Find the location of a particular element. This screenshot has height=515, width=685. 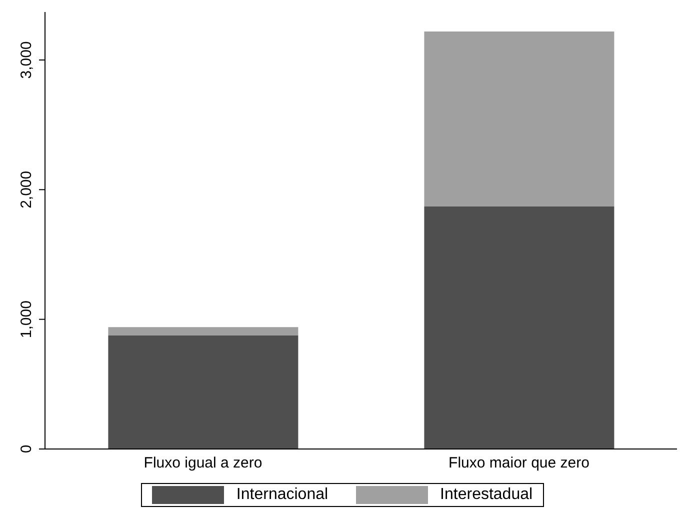

x-tick-label: Fluxo igual a zero is located at coordinates (203, 463).